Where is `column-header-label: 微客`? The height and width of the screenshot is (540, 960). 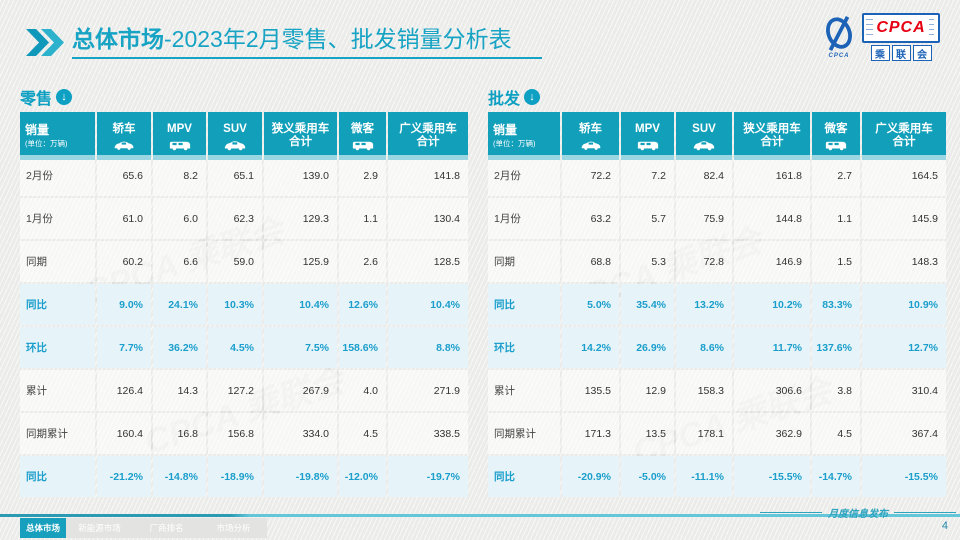 column-header-label: 微客 is located at coordinates (362, 129).